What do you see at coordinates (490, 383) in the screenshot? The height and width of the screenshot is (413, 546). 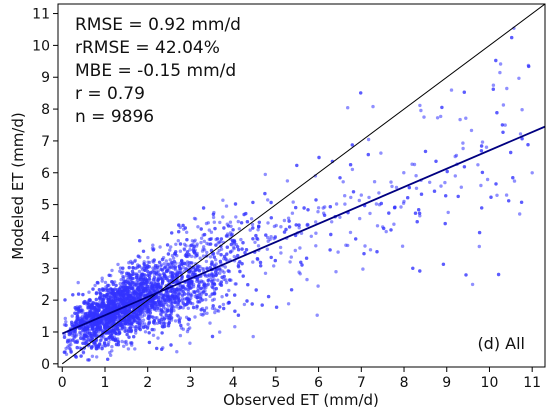 I see `x-tick-label: 10` at bounding box center [490, 383].